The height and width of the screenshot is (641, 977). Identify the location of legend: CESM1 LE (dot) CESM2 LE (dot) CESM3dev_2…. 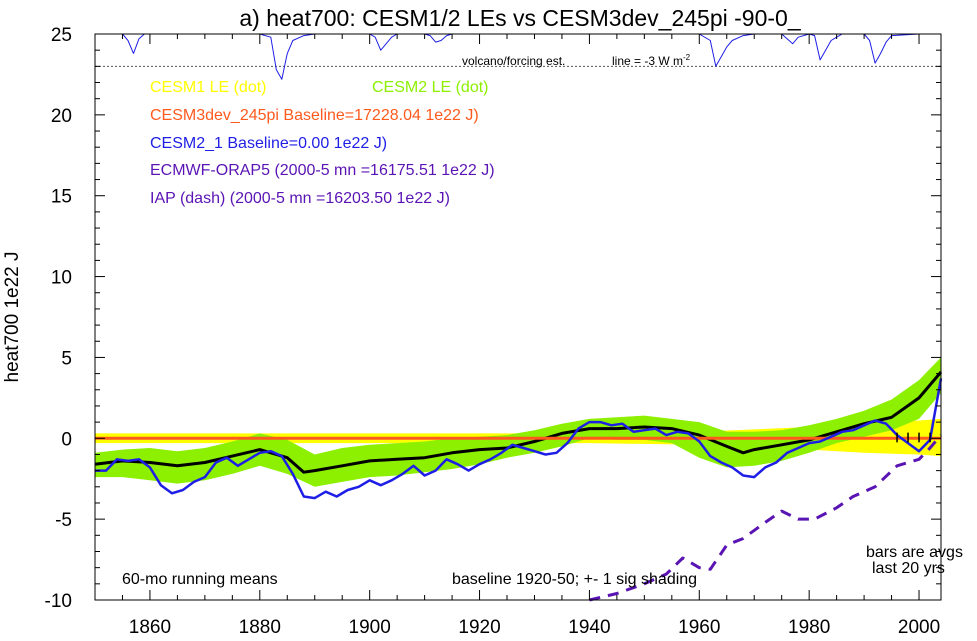
(322, 143).